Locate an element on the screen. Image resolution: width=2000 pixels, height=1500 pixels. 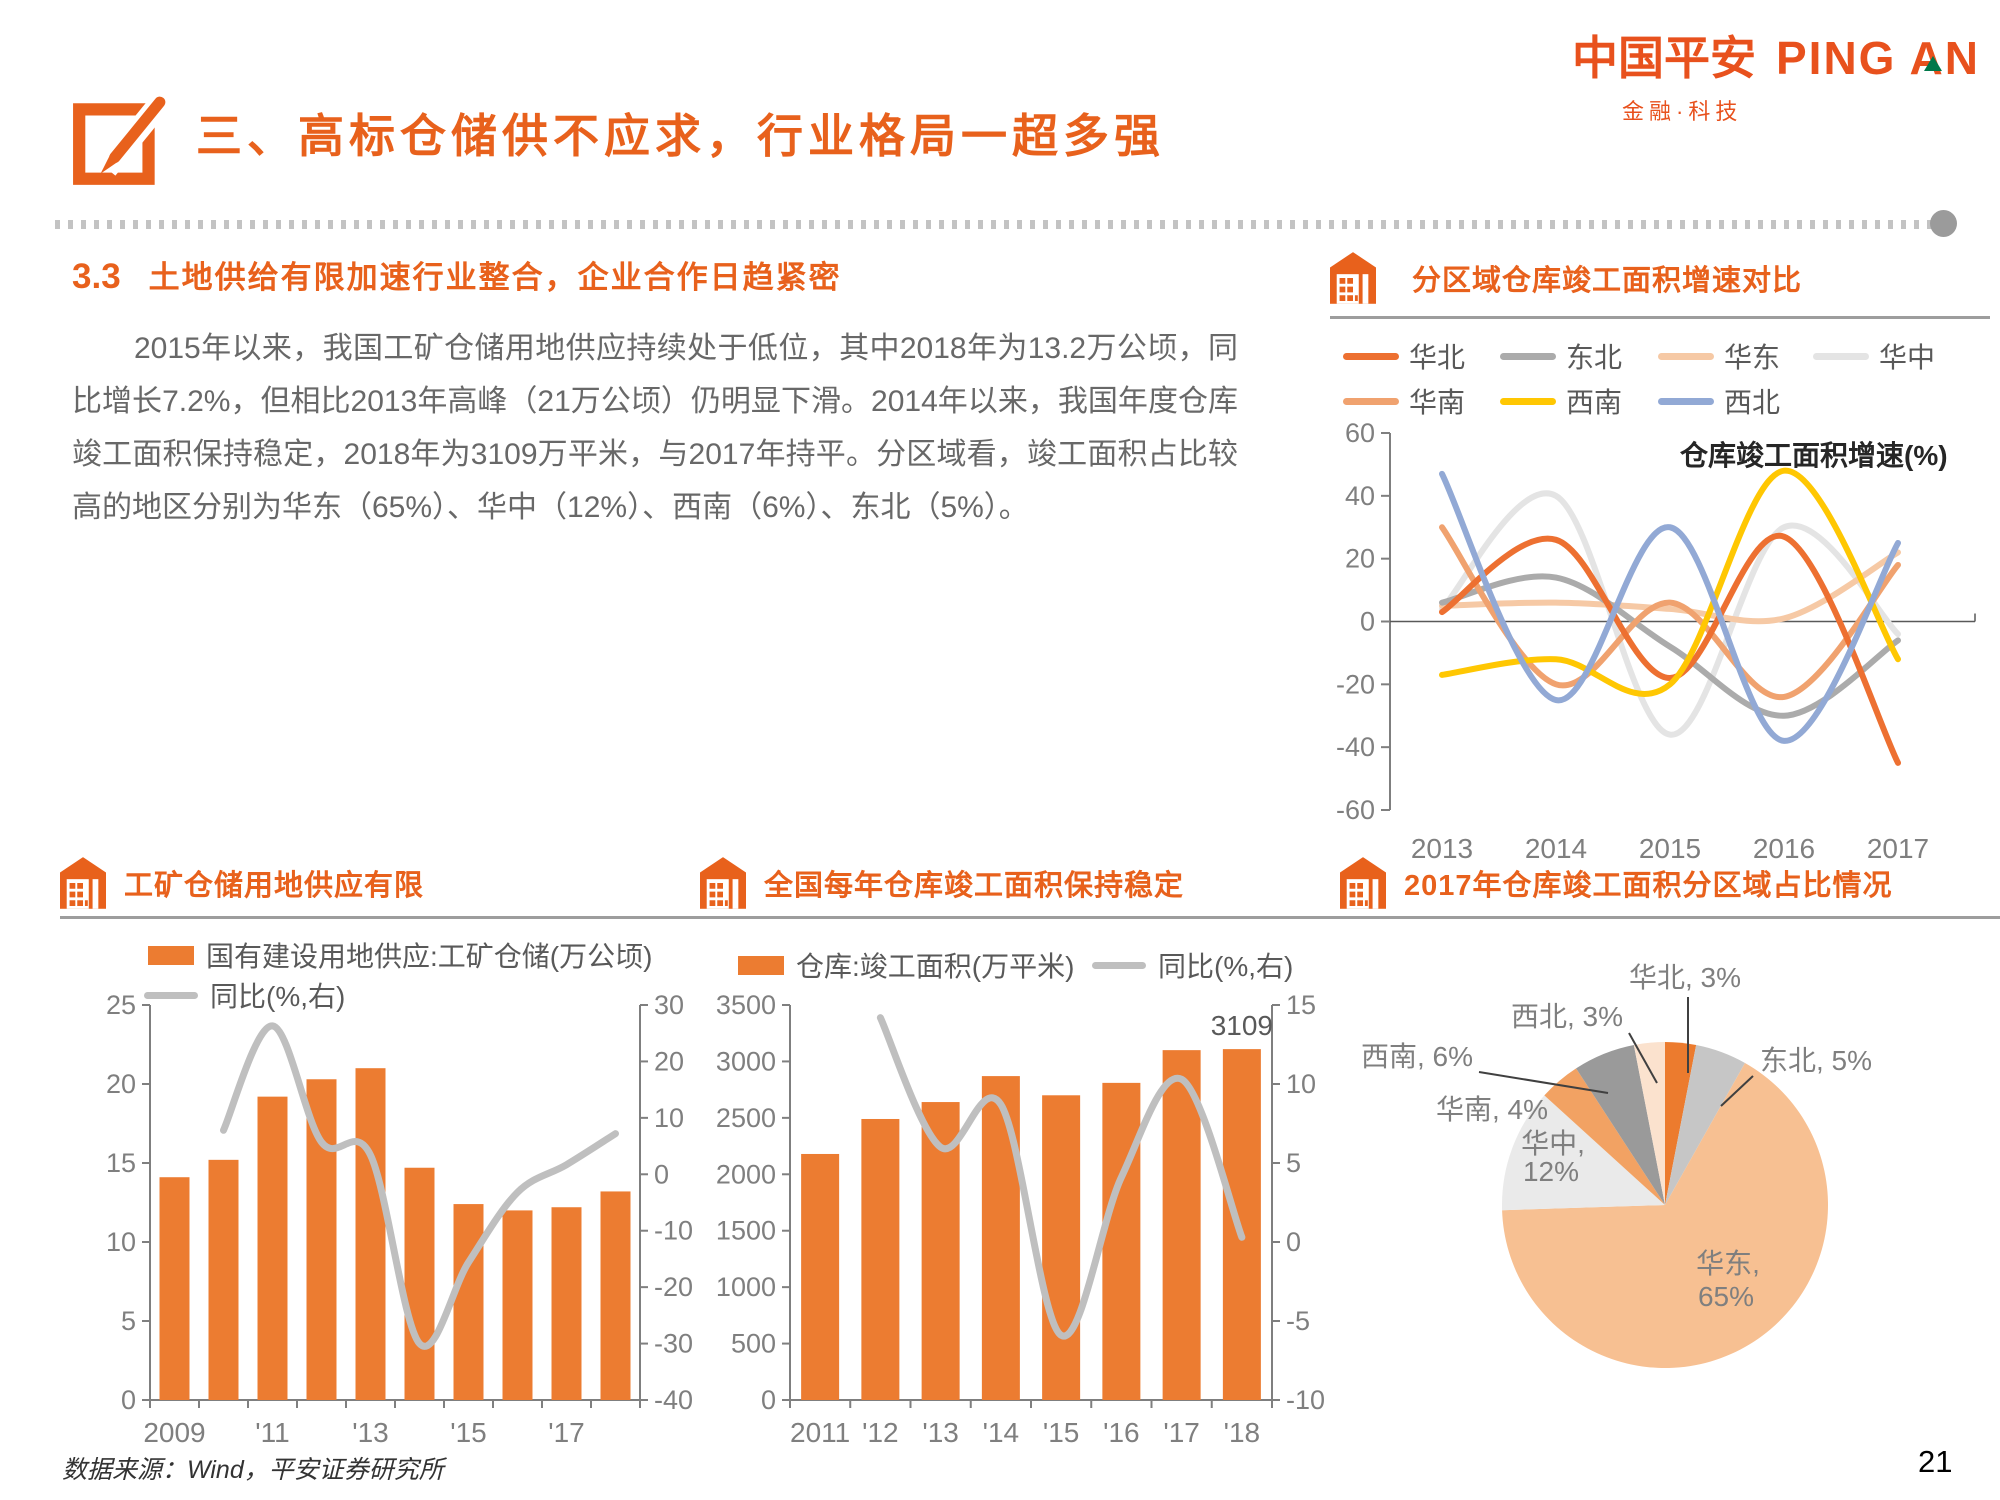
svg-text: 华中, is located at coordinates (1553, 1143).